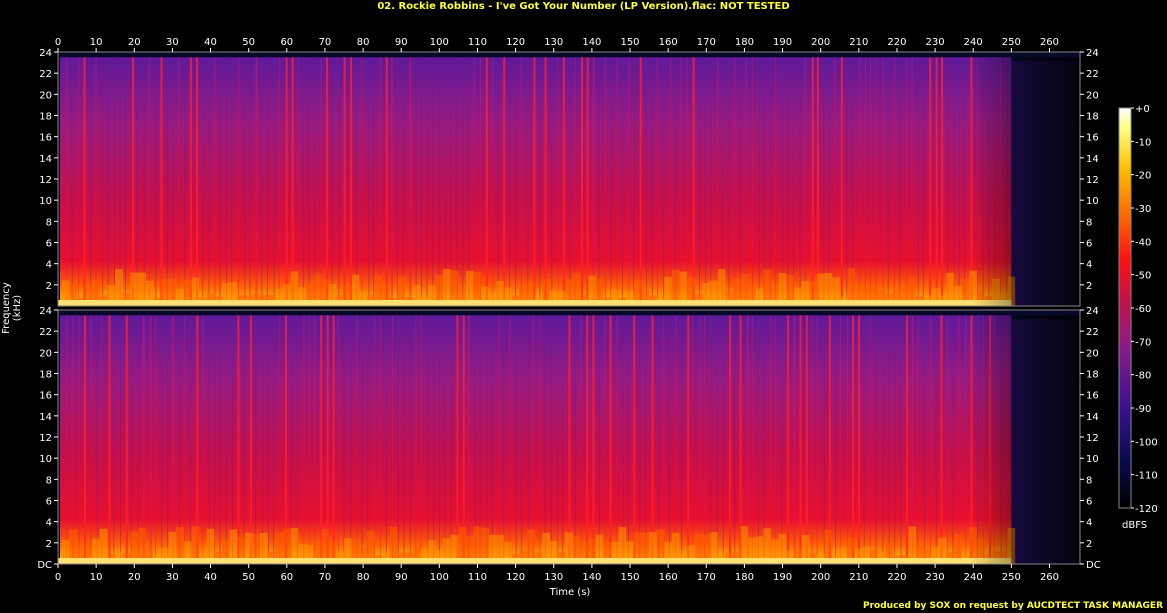  I want to click on x-axis-label: Time (s), so click(570, 592).